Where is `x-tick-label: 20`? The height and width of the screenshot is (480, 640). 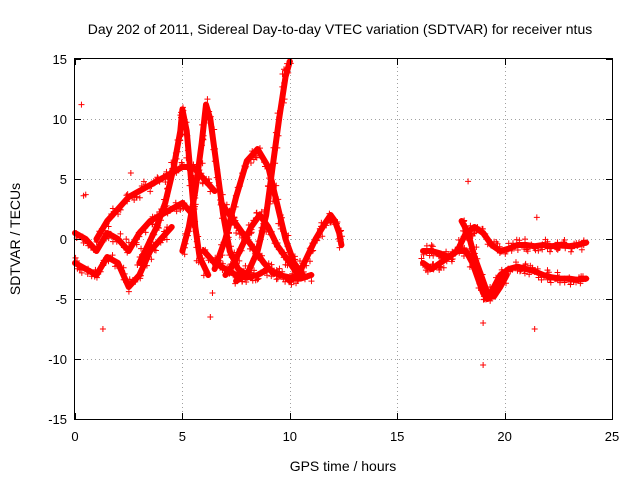 x-tick-label: 20 is located at coordinates (504, 436).